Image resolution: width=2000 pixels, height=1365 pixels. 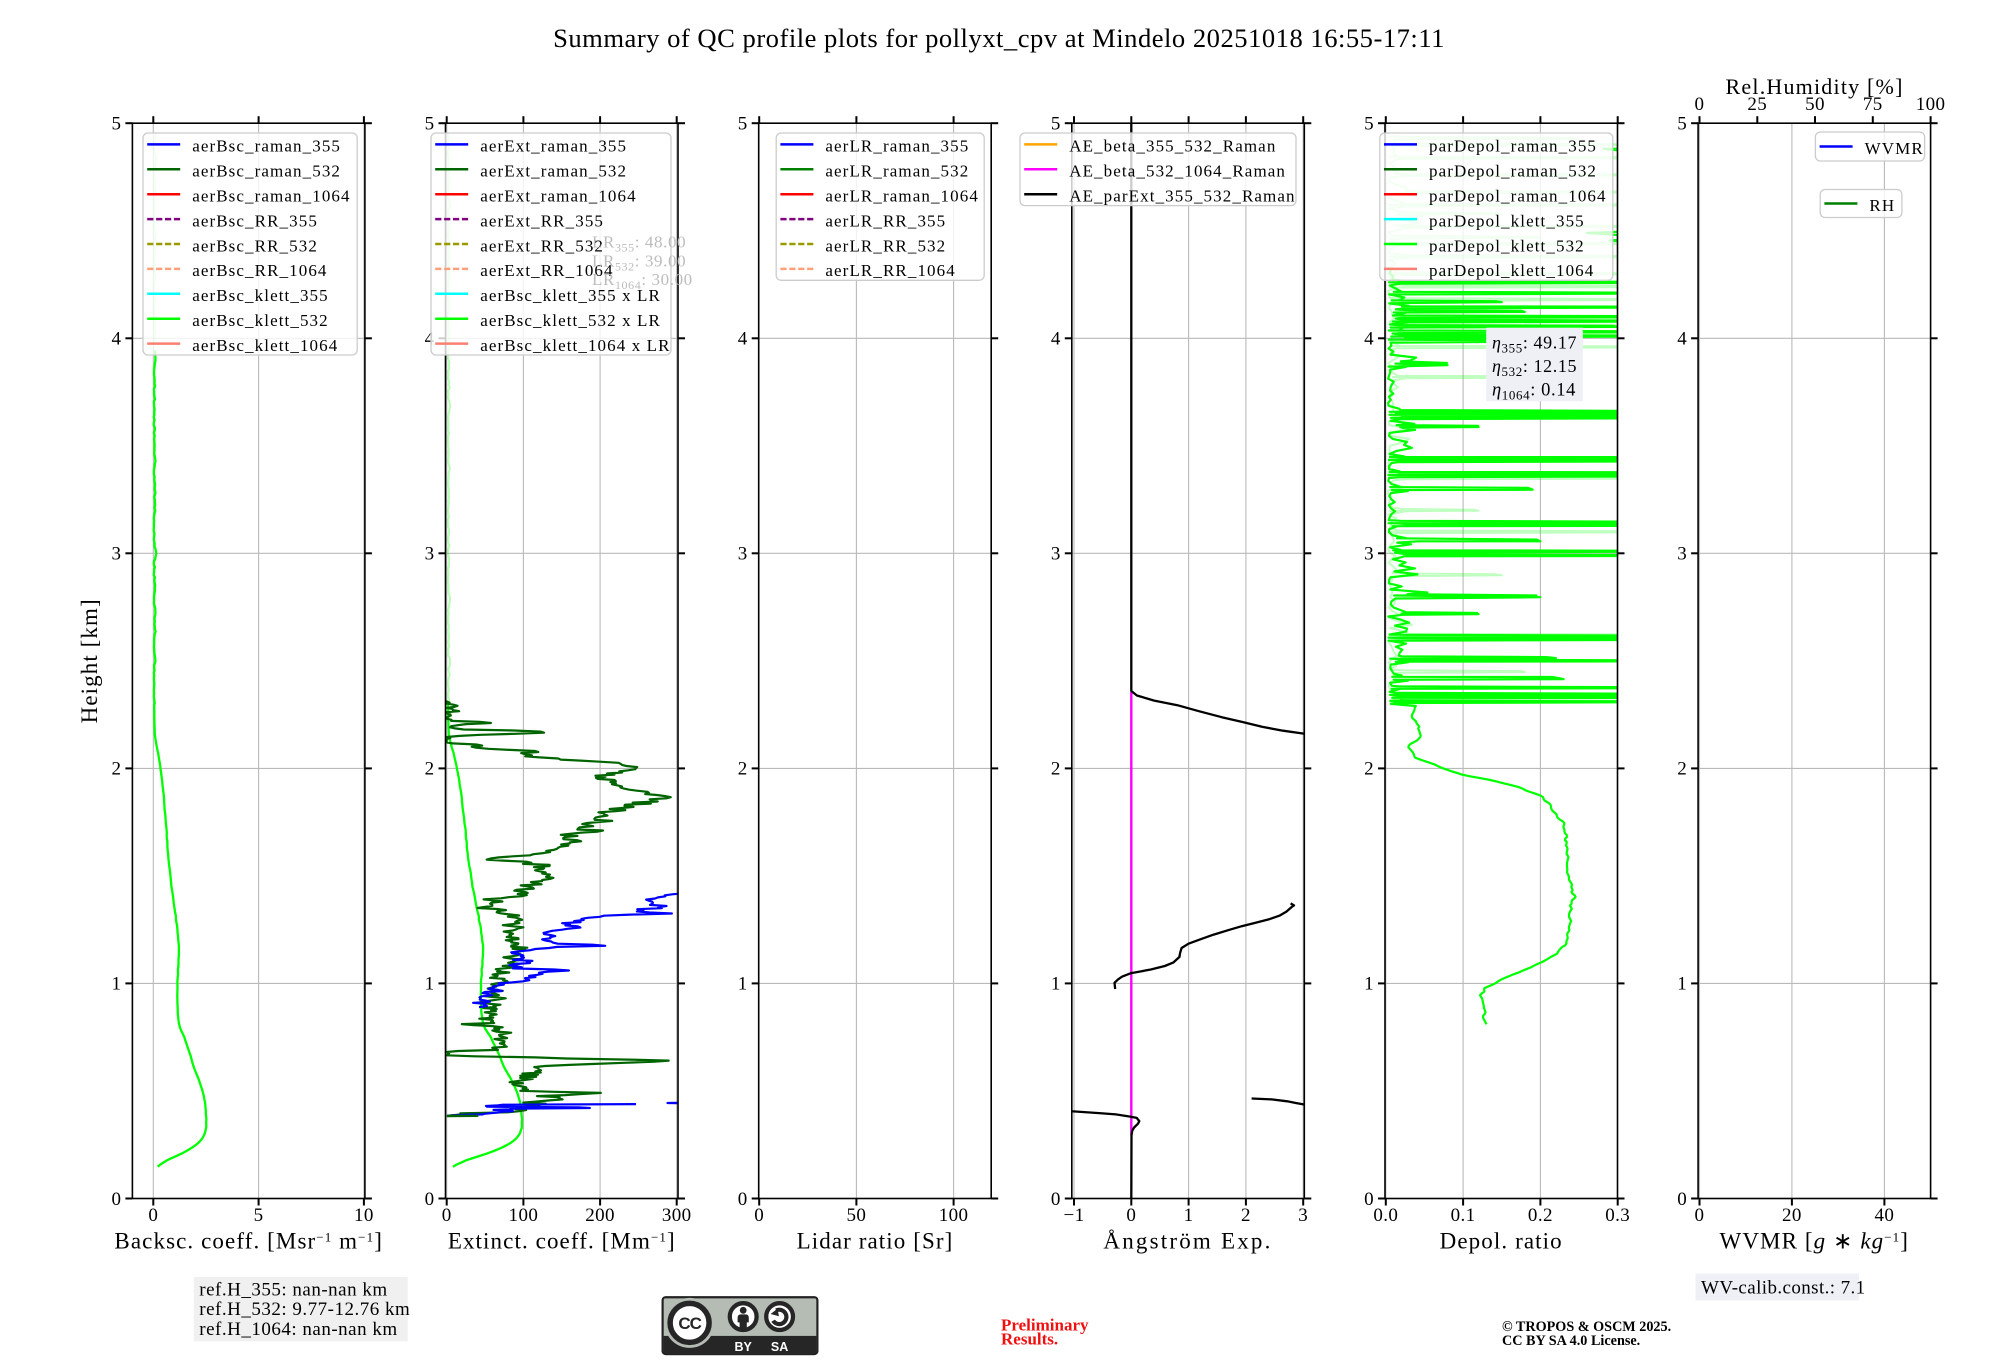 I want to click on svg-text: LR1064: 30.00, so click(x=642, y=281).